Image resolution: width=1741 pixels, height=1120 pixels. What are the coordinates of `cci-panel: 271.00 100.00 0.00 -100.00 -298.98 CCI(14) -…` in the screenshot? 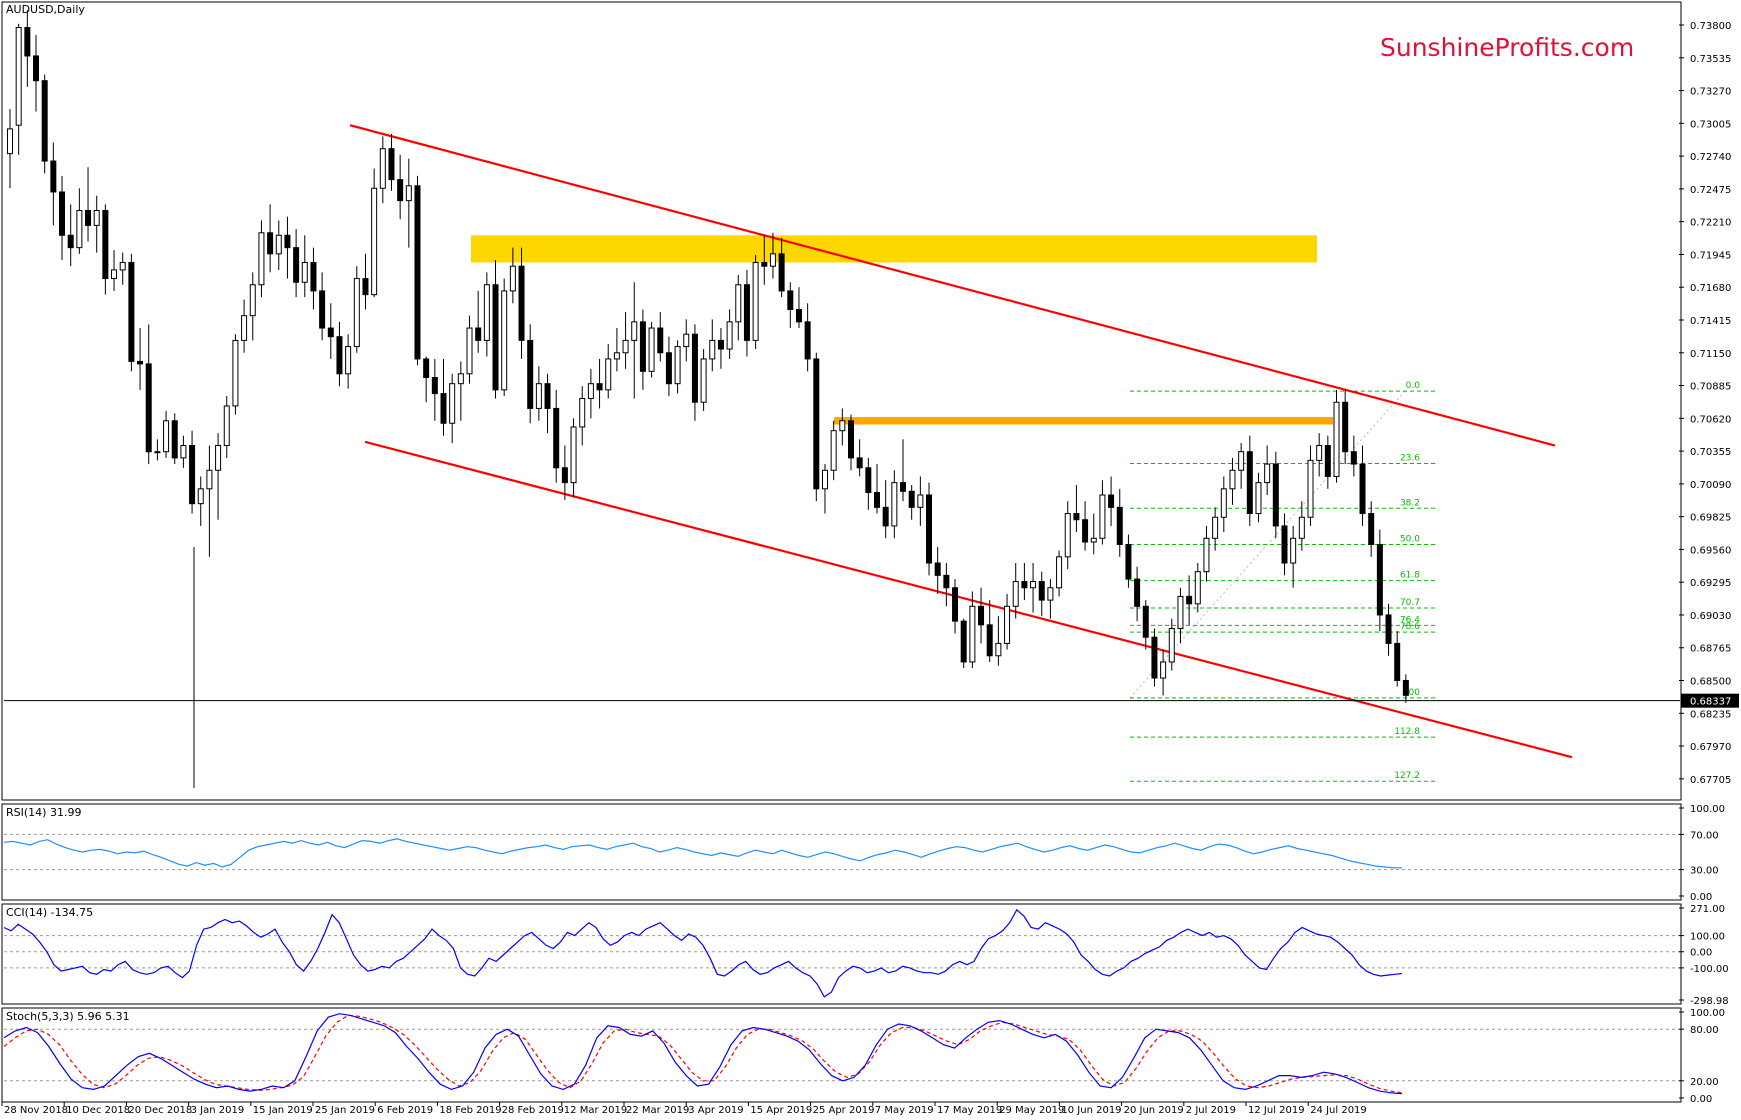 It's located at (865, 955).